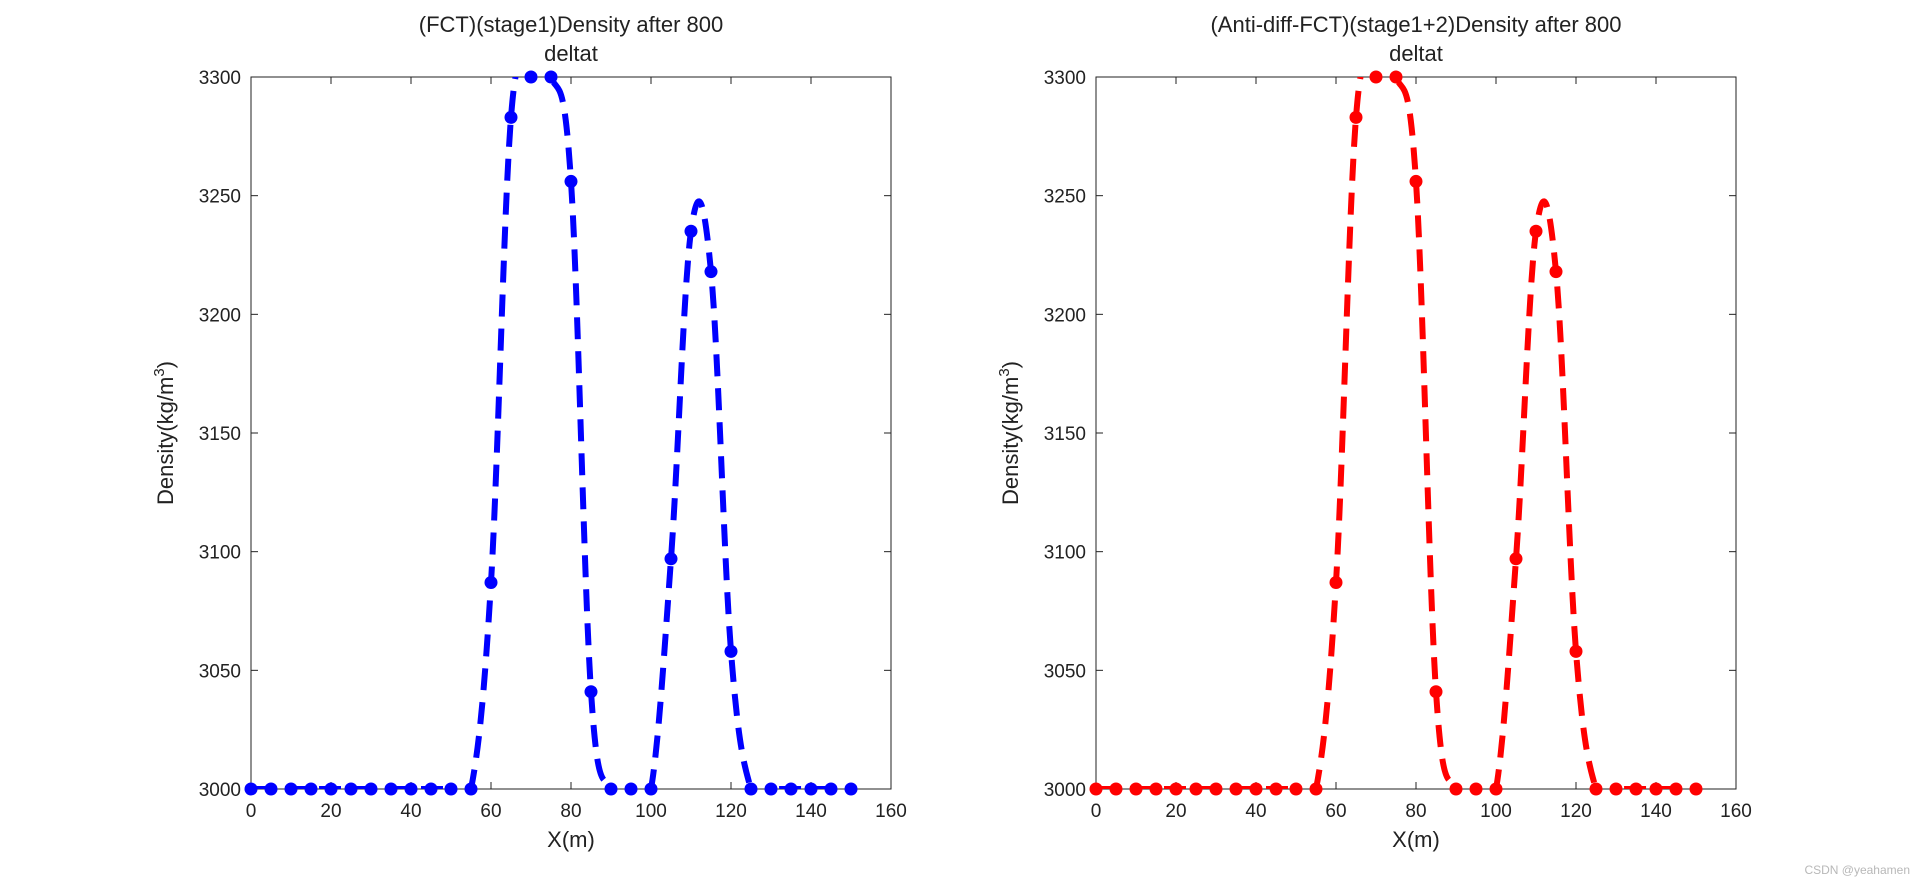 This screenshot has width=1920, height=885. What do you see at coordinates (1065, 671) in the screenshot?
I see `y-tick-label: 3050` at bounding box center [1065, 671].